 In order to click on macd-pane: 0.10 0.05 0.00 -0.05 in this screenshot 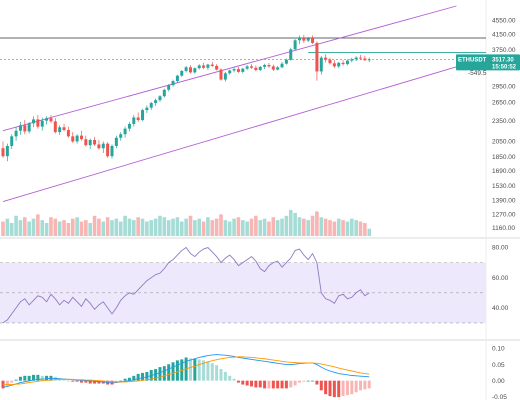, I will do `click(254, 373)`.